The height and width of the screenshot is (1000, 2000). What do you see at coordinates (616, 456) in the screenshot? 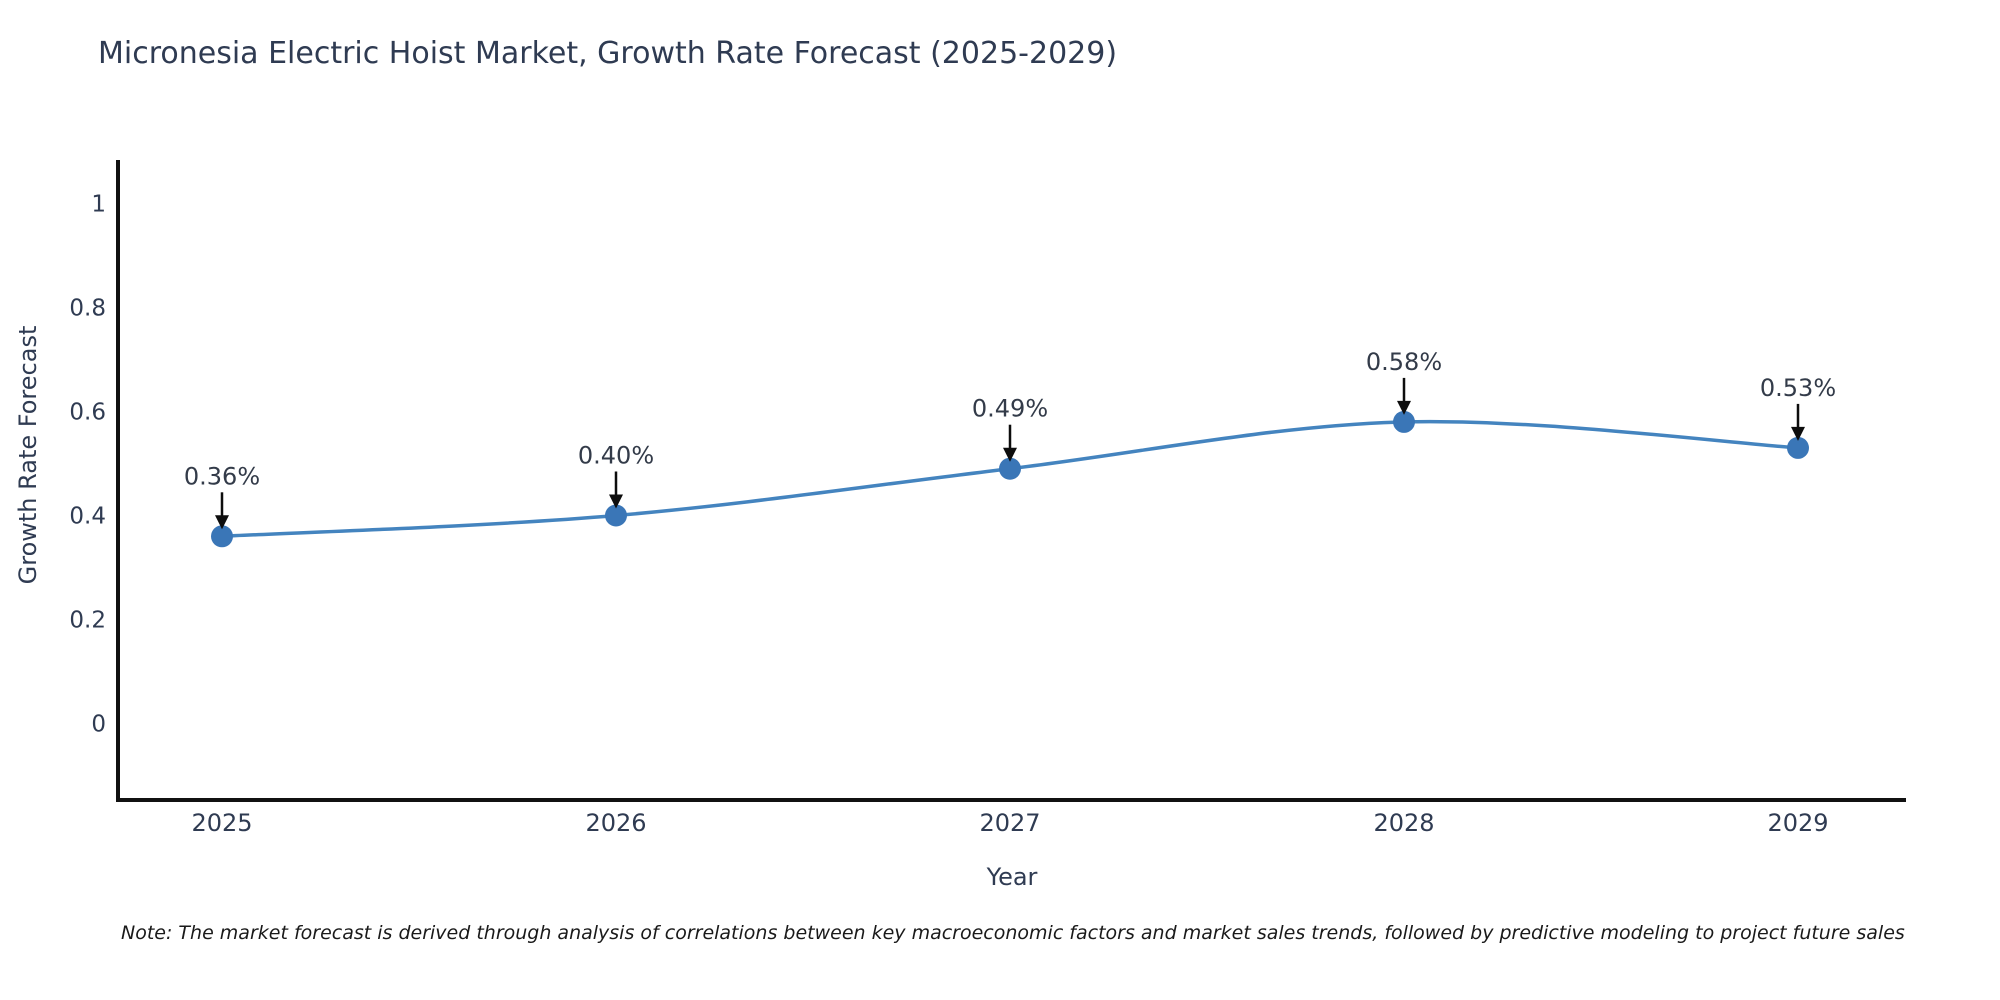
I see `data-point-label: 0.40%` at bounding box center [616, 456].